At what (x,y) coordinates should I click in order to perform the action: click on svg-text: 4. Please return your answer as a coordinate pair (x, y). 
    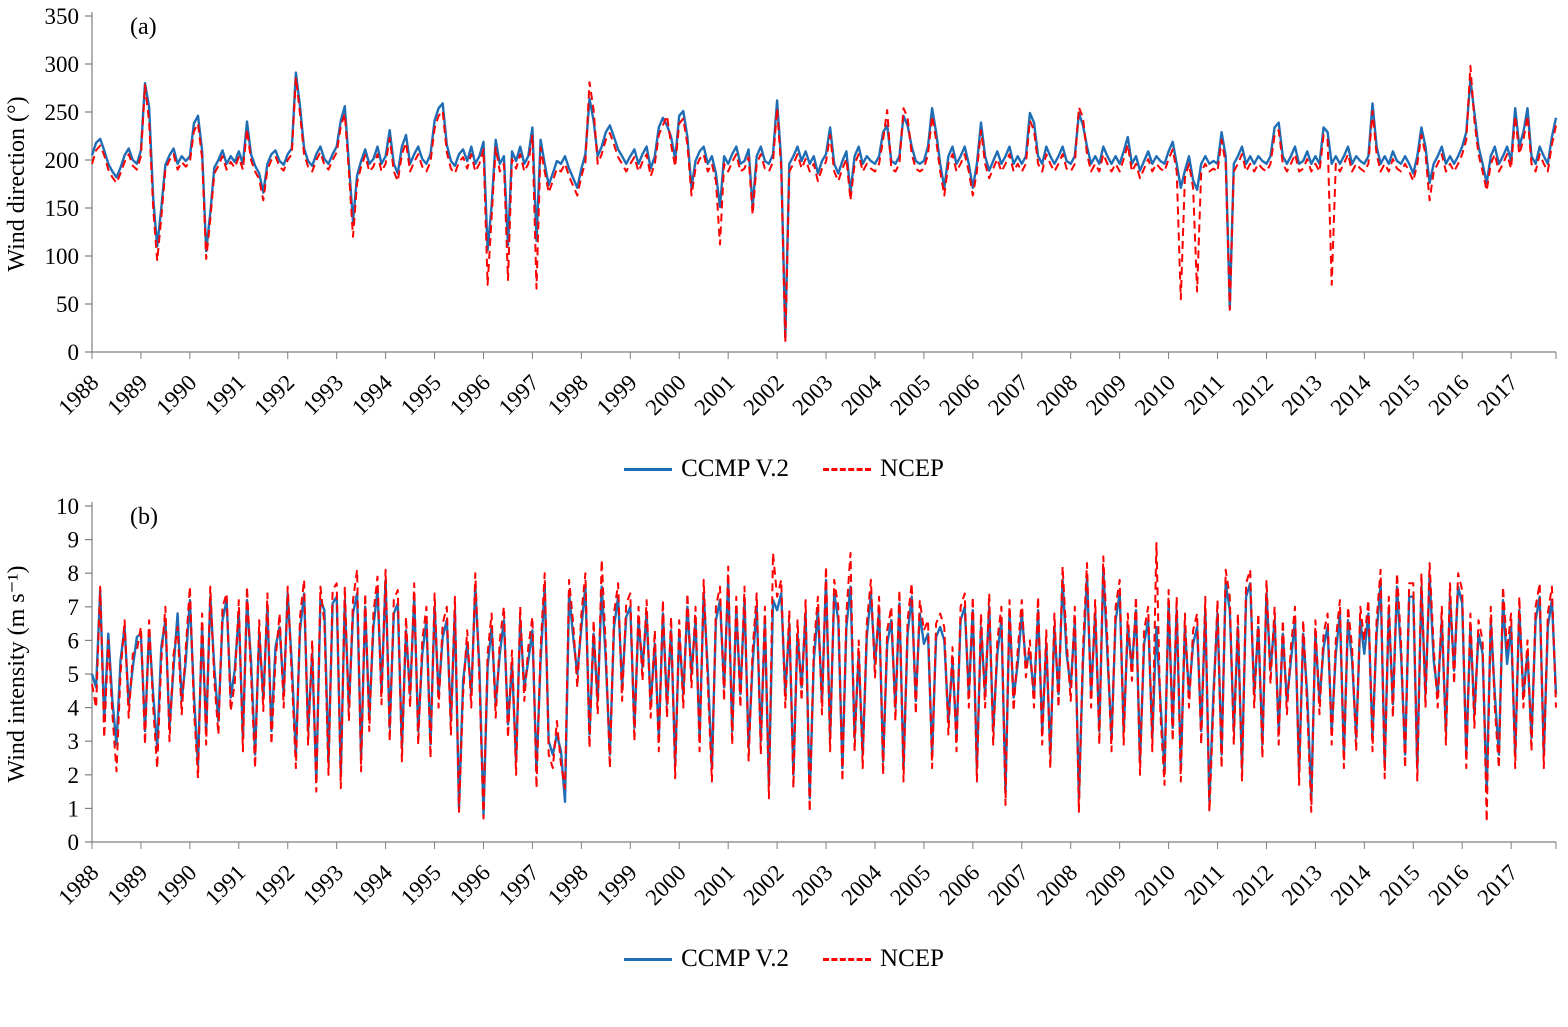
    Looking at the image, I should click on (74, 708).